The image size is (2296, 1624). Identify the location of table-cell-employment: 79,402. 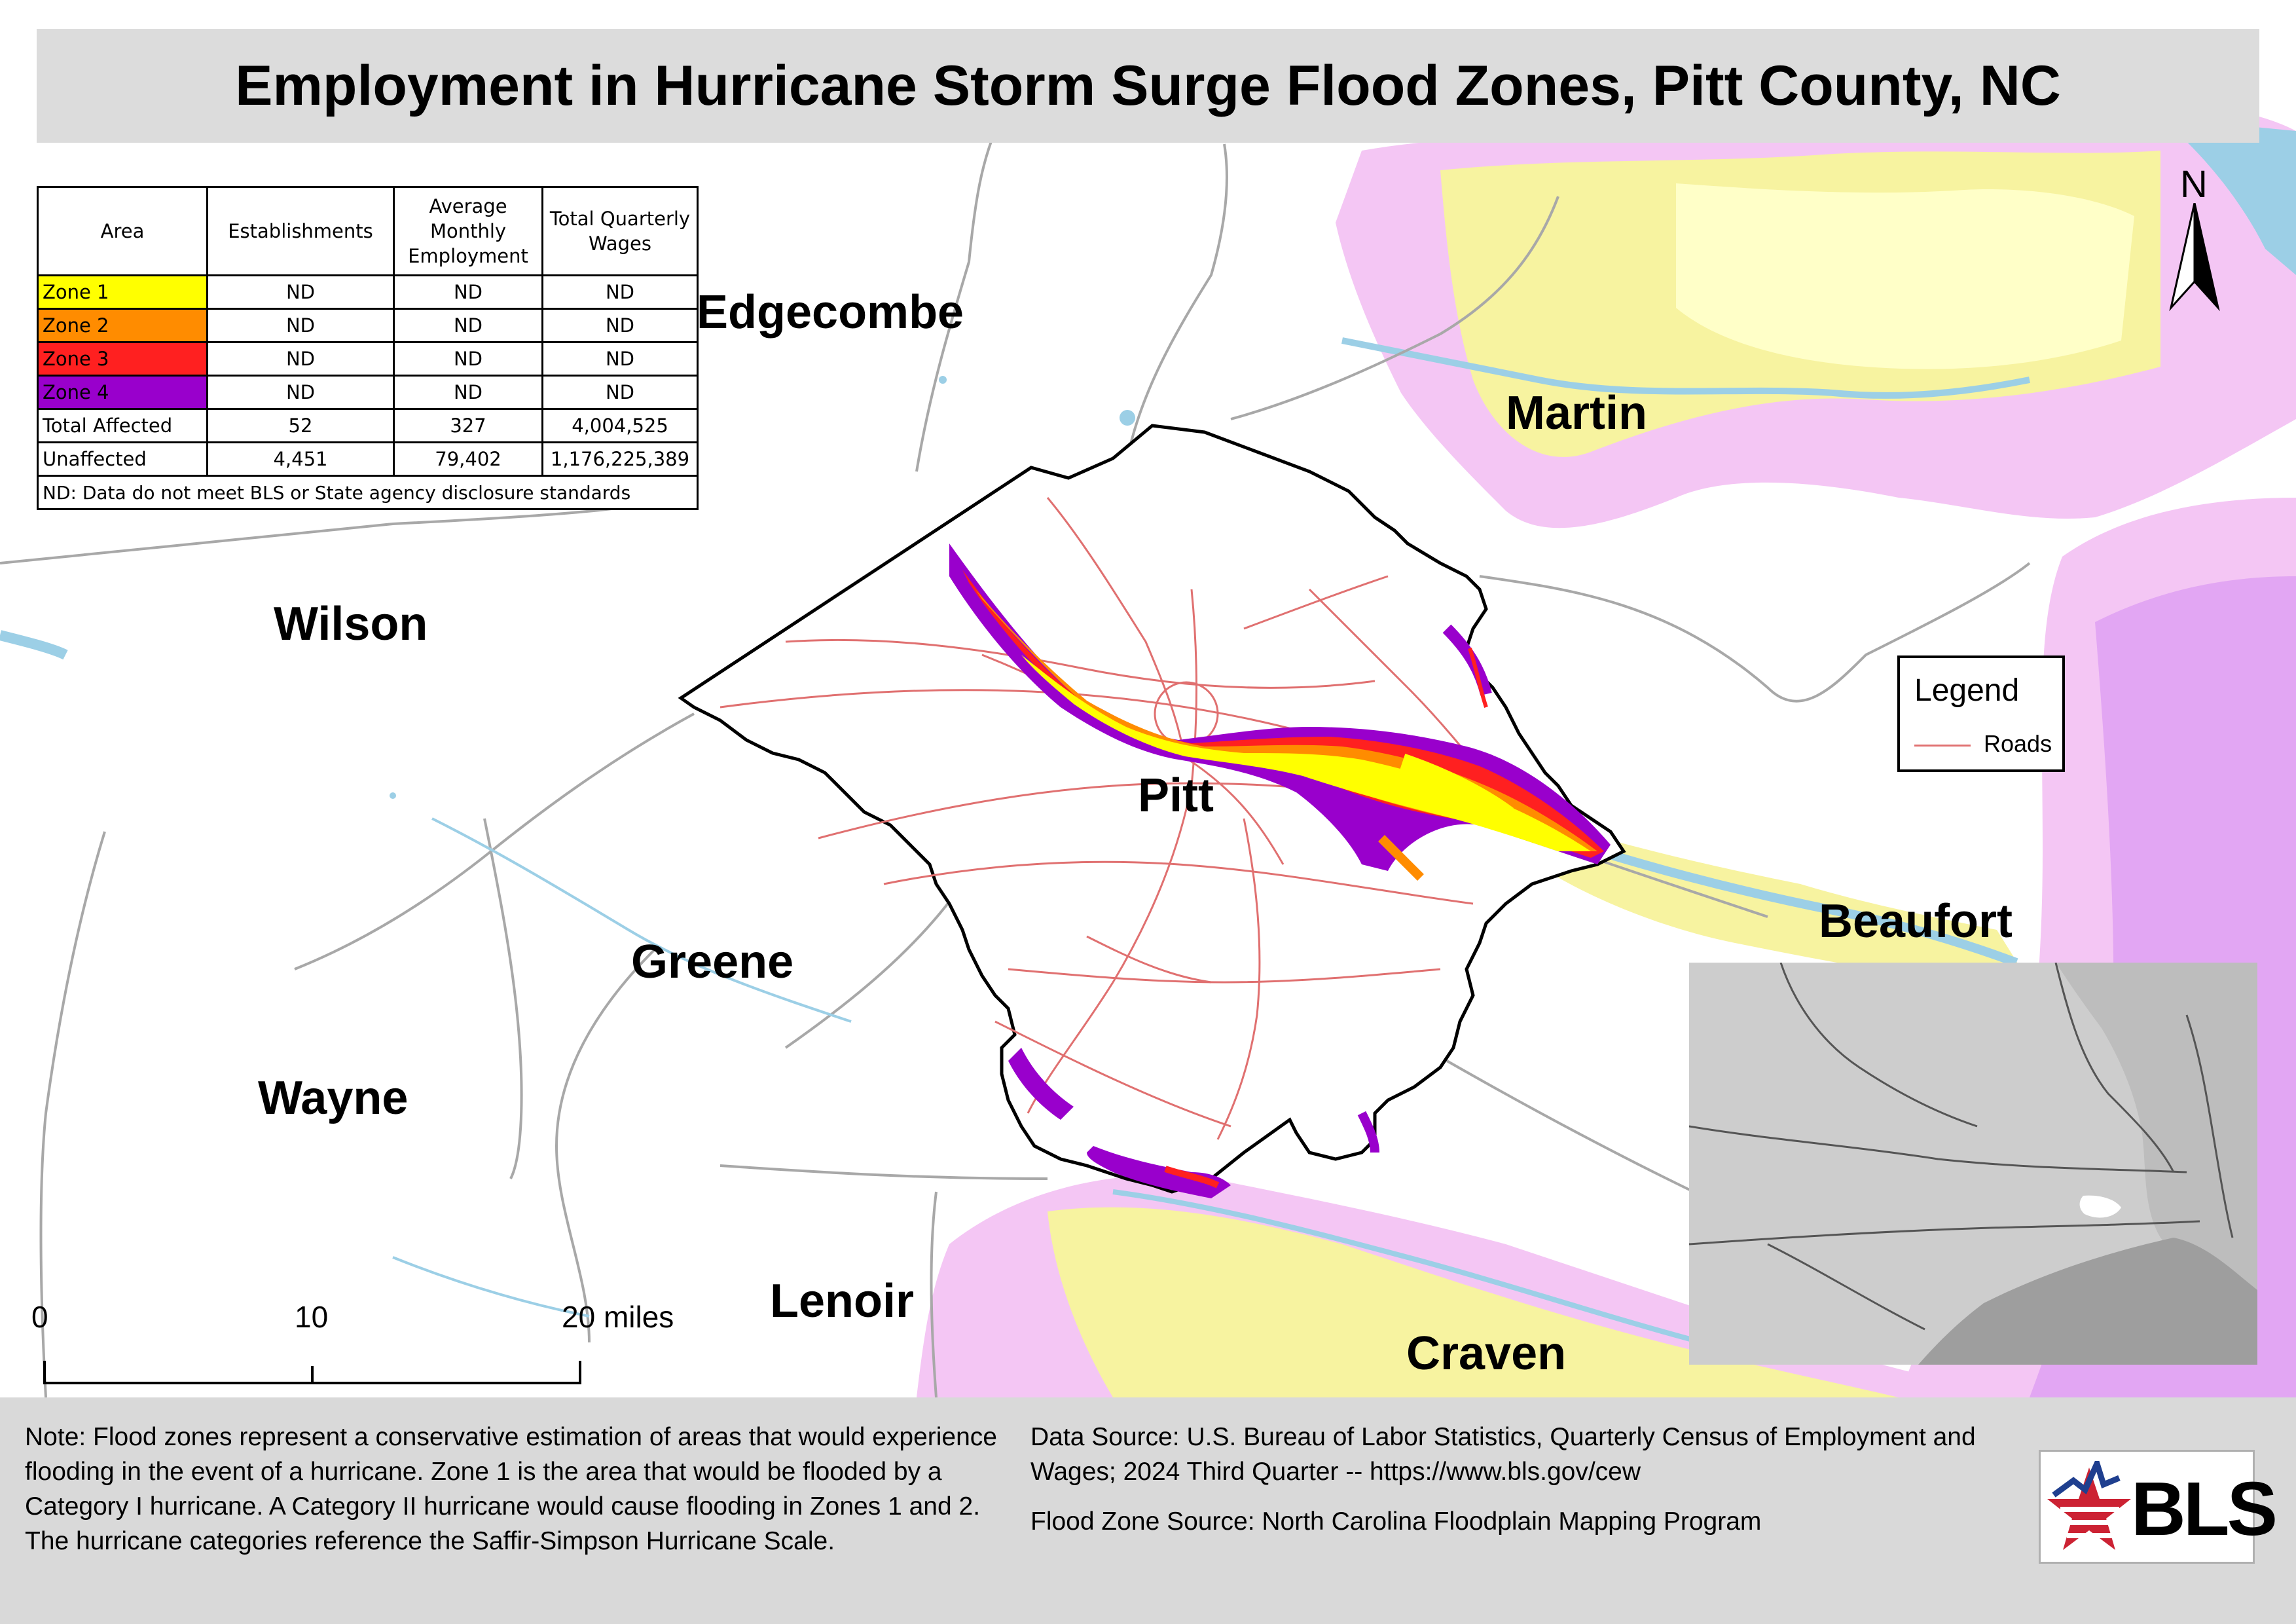
(468, 459).